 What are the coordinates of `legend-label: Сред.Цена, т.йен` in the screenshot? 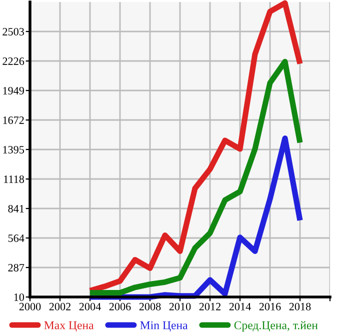 It's located at (276, 326).